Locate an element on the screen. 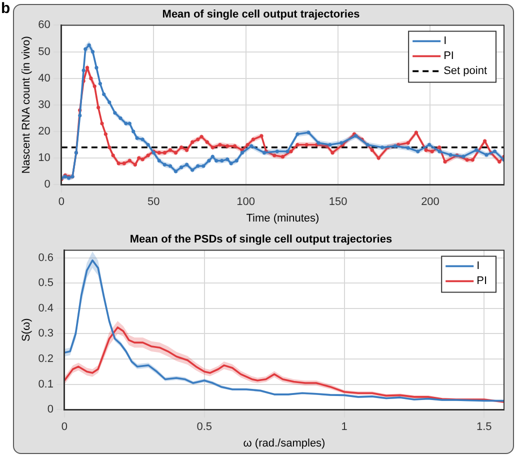 This screenshot has height=458, width=518. x-tick-label: 1 is located at coordinates (344, 427).